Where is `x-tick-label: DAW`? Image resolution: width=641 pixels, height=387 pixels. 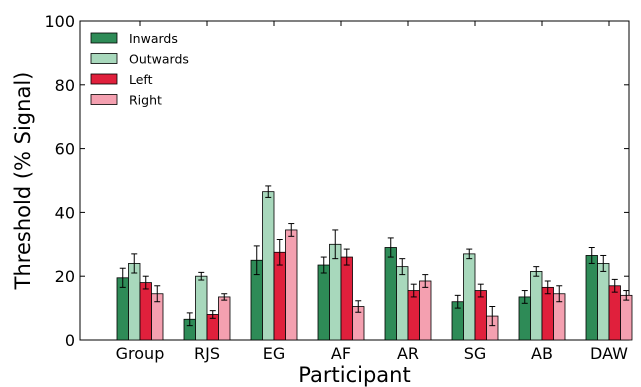 x-tick-label: DAW is located at coordinates (609, 353).